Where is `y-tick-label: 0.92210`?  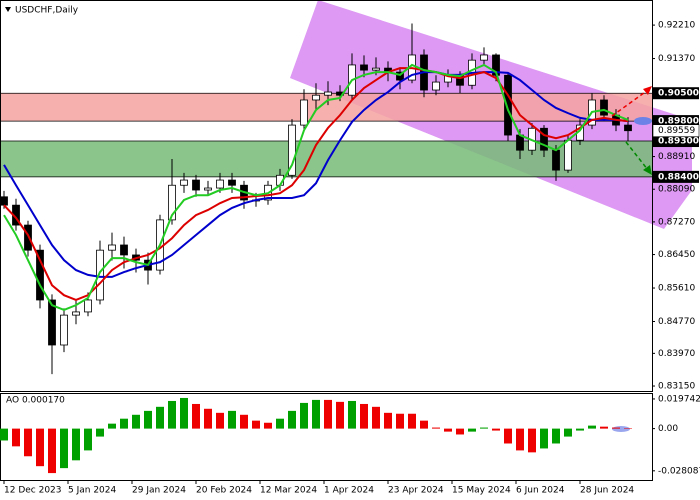 y-tick-label: 0.92210 is located at coordinates (676, 26).